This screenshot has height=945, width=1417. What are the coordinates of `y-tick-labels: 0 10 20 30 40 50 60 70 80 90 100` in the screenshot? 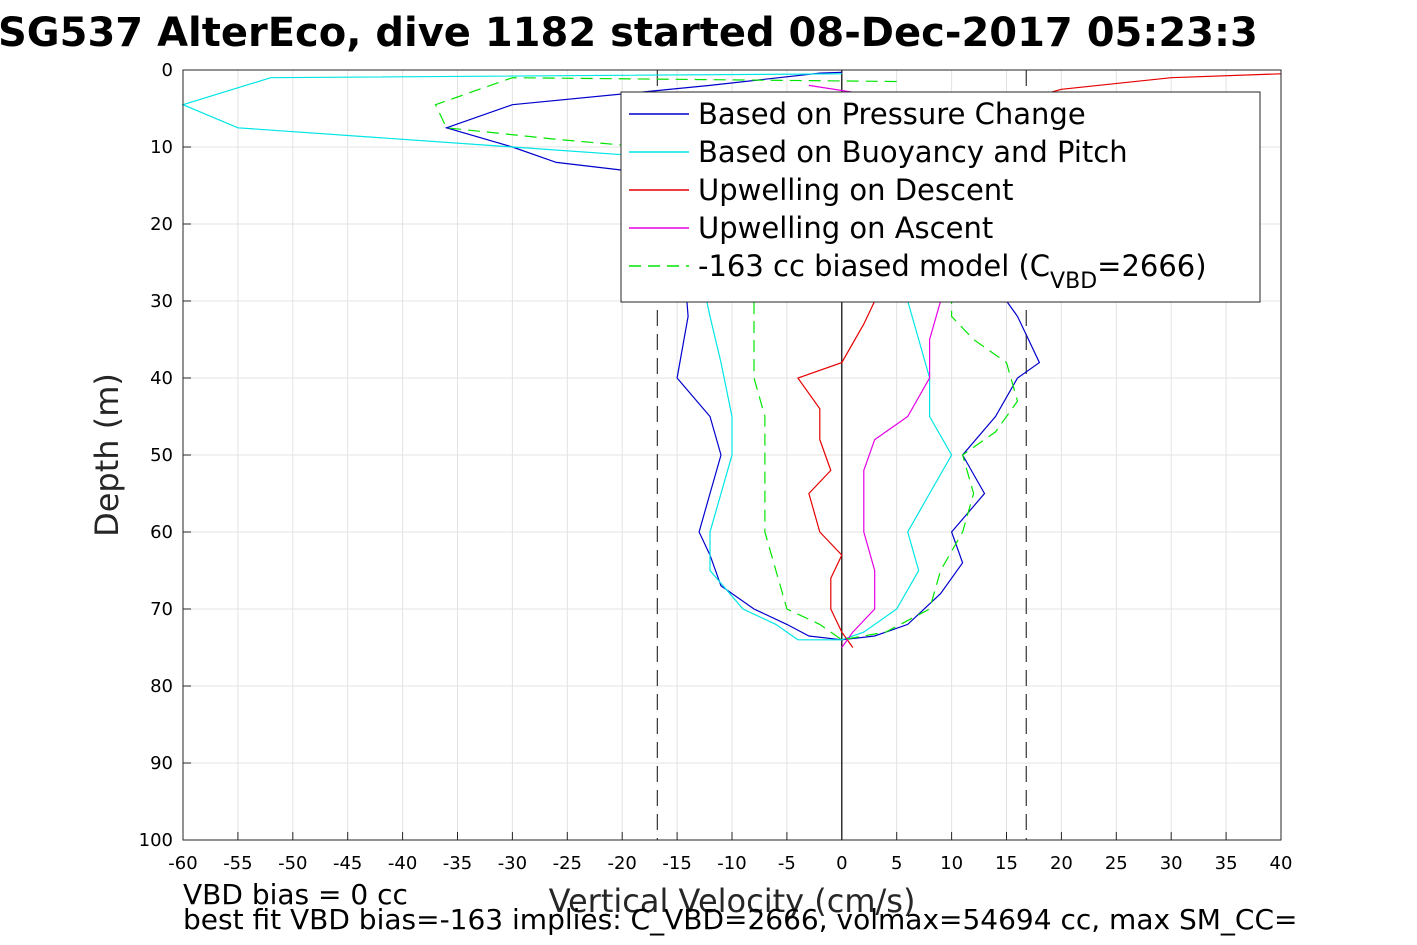 It's located at (165, 455).